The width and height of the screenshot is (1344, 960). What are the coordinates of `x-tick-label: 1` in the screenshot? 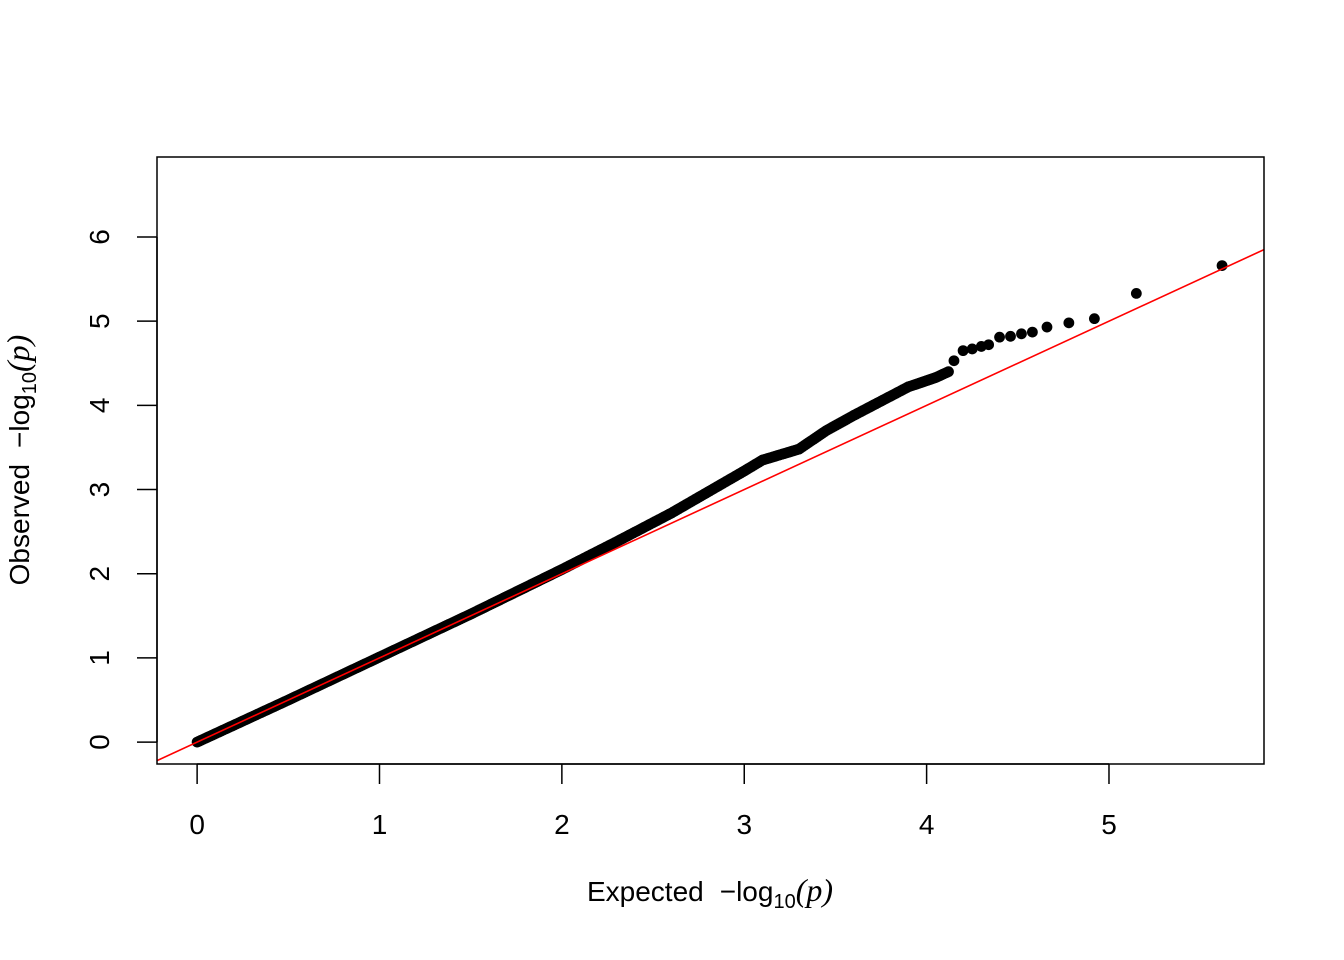 It's located at (380, 824).